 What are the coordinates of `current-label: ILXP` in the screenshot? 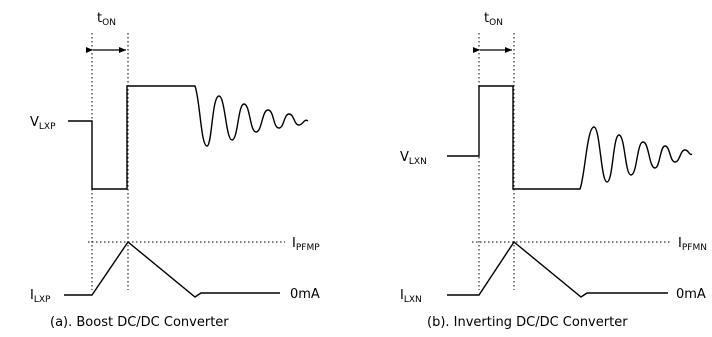 It's located at (40, 296).